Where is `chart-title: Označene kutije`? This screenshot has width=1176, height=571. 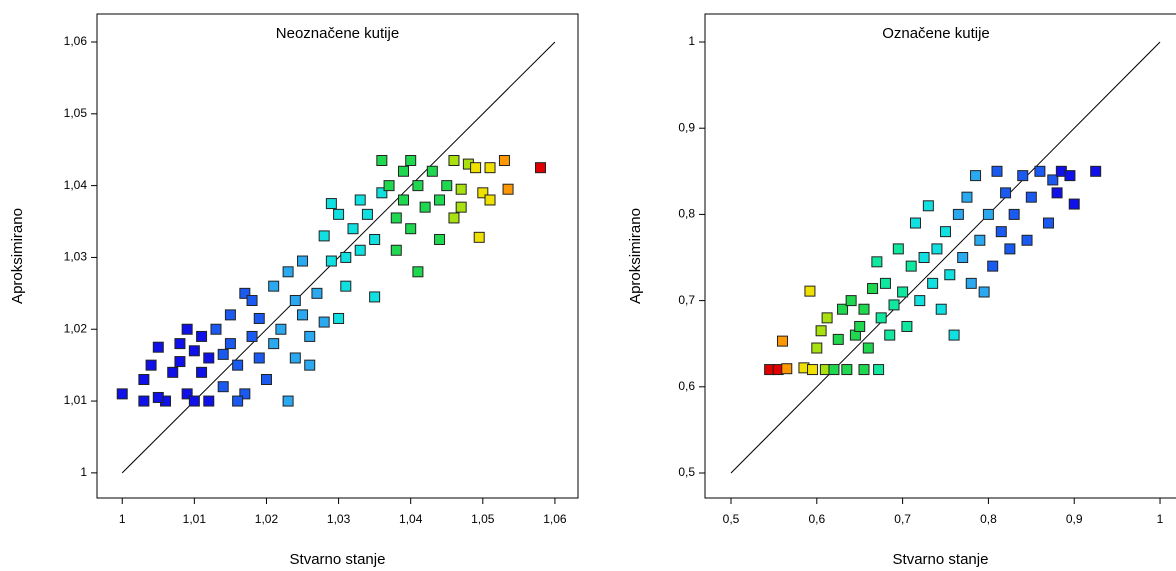
chart-title: Označene kutije is located at coordinates (936, 33).